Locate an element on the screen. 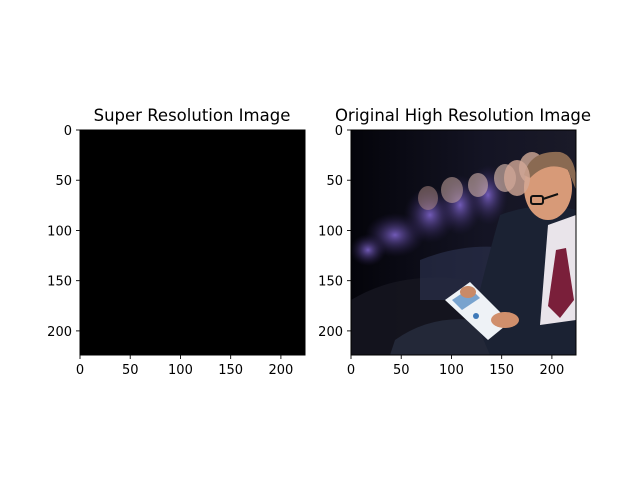  subplot-title: Super Resolution Image is located at coordinates (192, 115).